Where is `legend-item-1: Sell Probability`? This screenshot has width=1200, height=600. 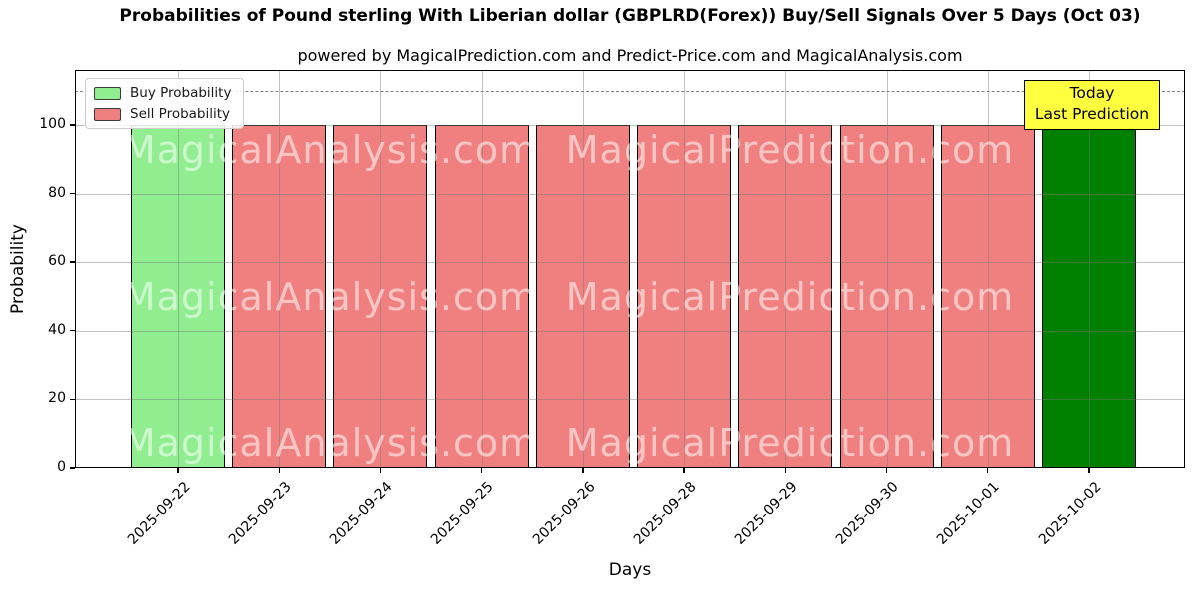 legend-item-1: Sell Probability is located at coordinates (162, 114).